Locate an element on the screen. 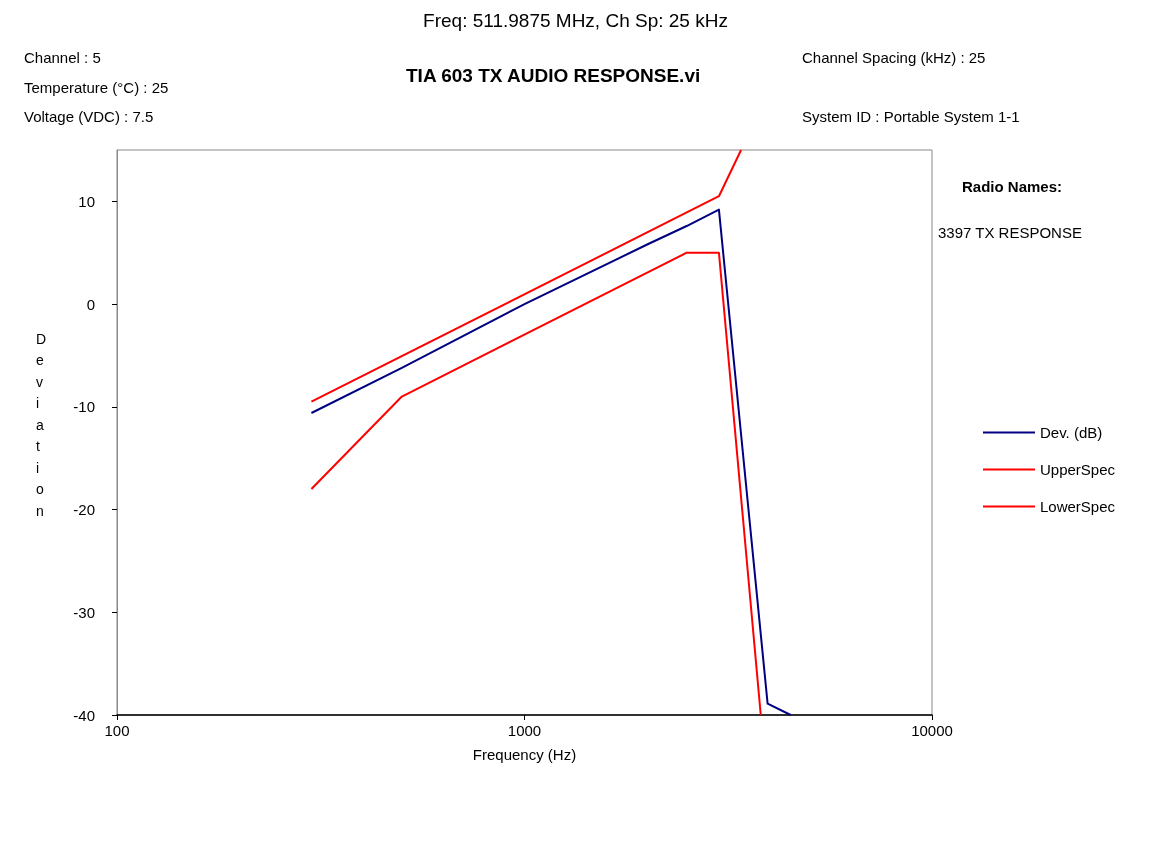 The height and width of the screenshot is (847, 1151). legend-label: LowerSpec is located at coordinates (1078, 506).